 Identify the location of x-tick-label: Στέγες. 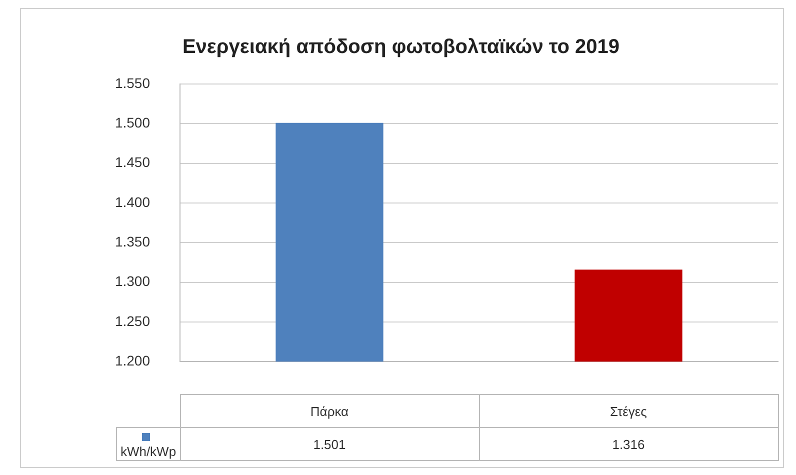
(628, 411).